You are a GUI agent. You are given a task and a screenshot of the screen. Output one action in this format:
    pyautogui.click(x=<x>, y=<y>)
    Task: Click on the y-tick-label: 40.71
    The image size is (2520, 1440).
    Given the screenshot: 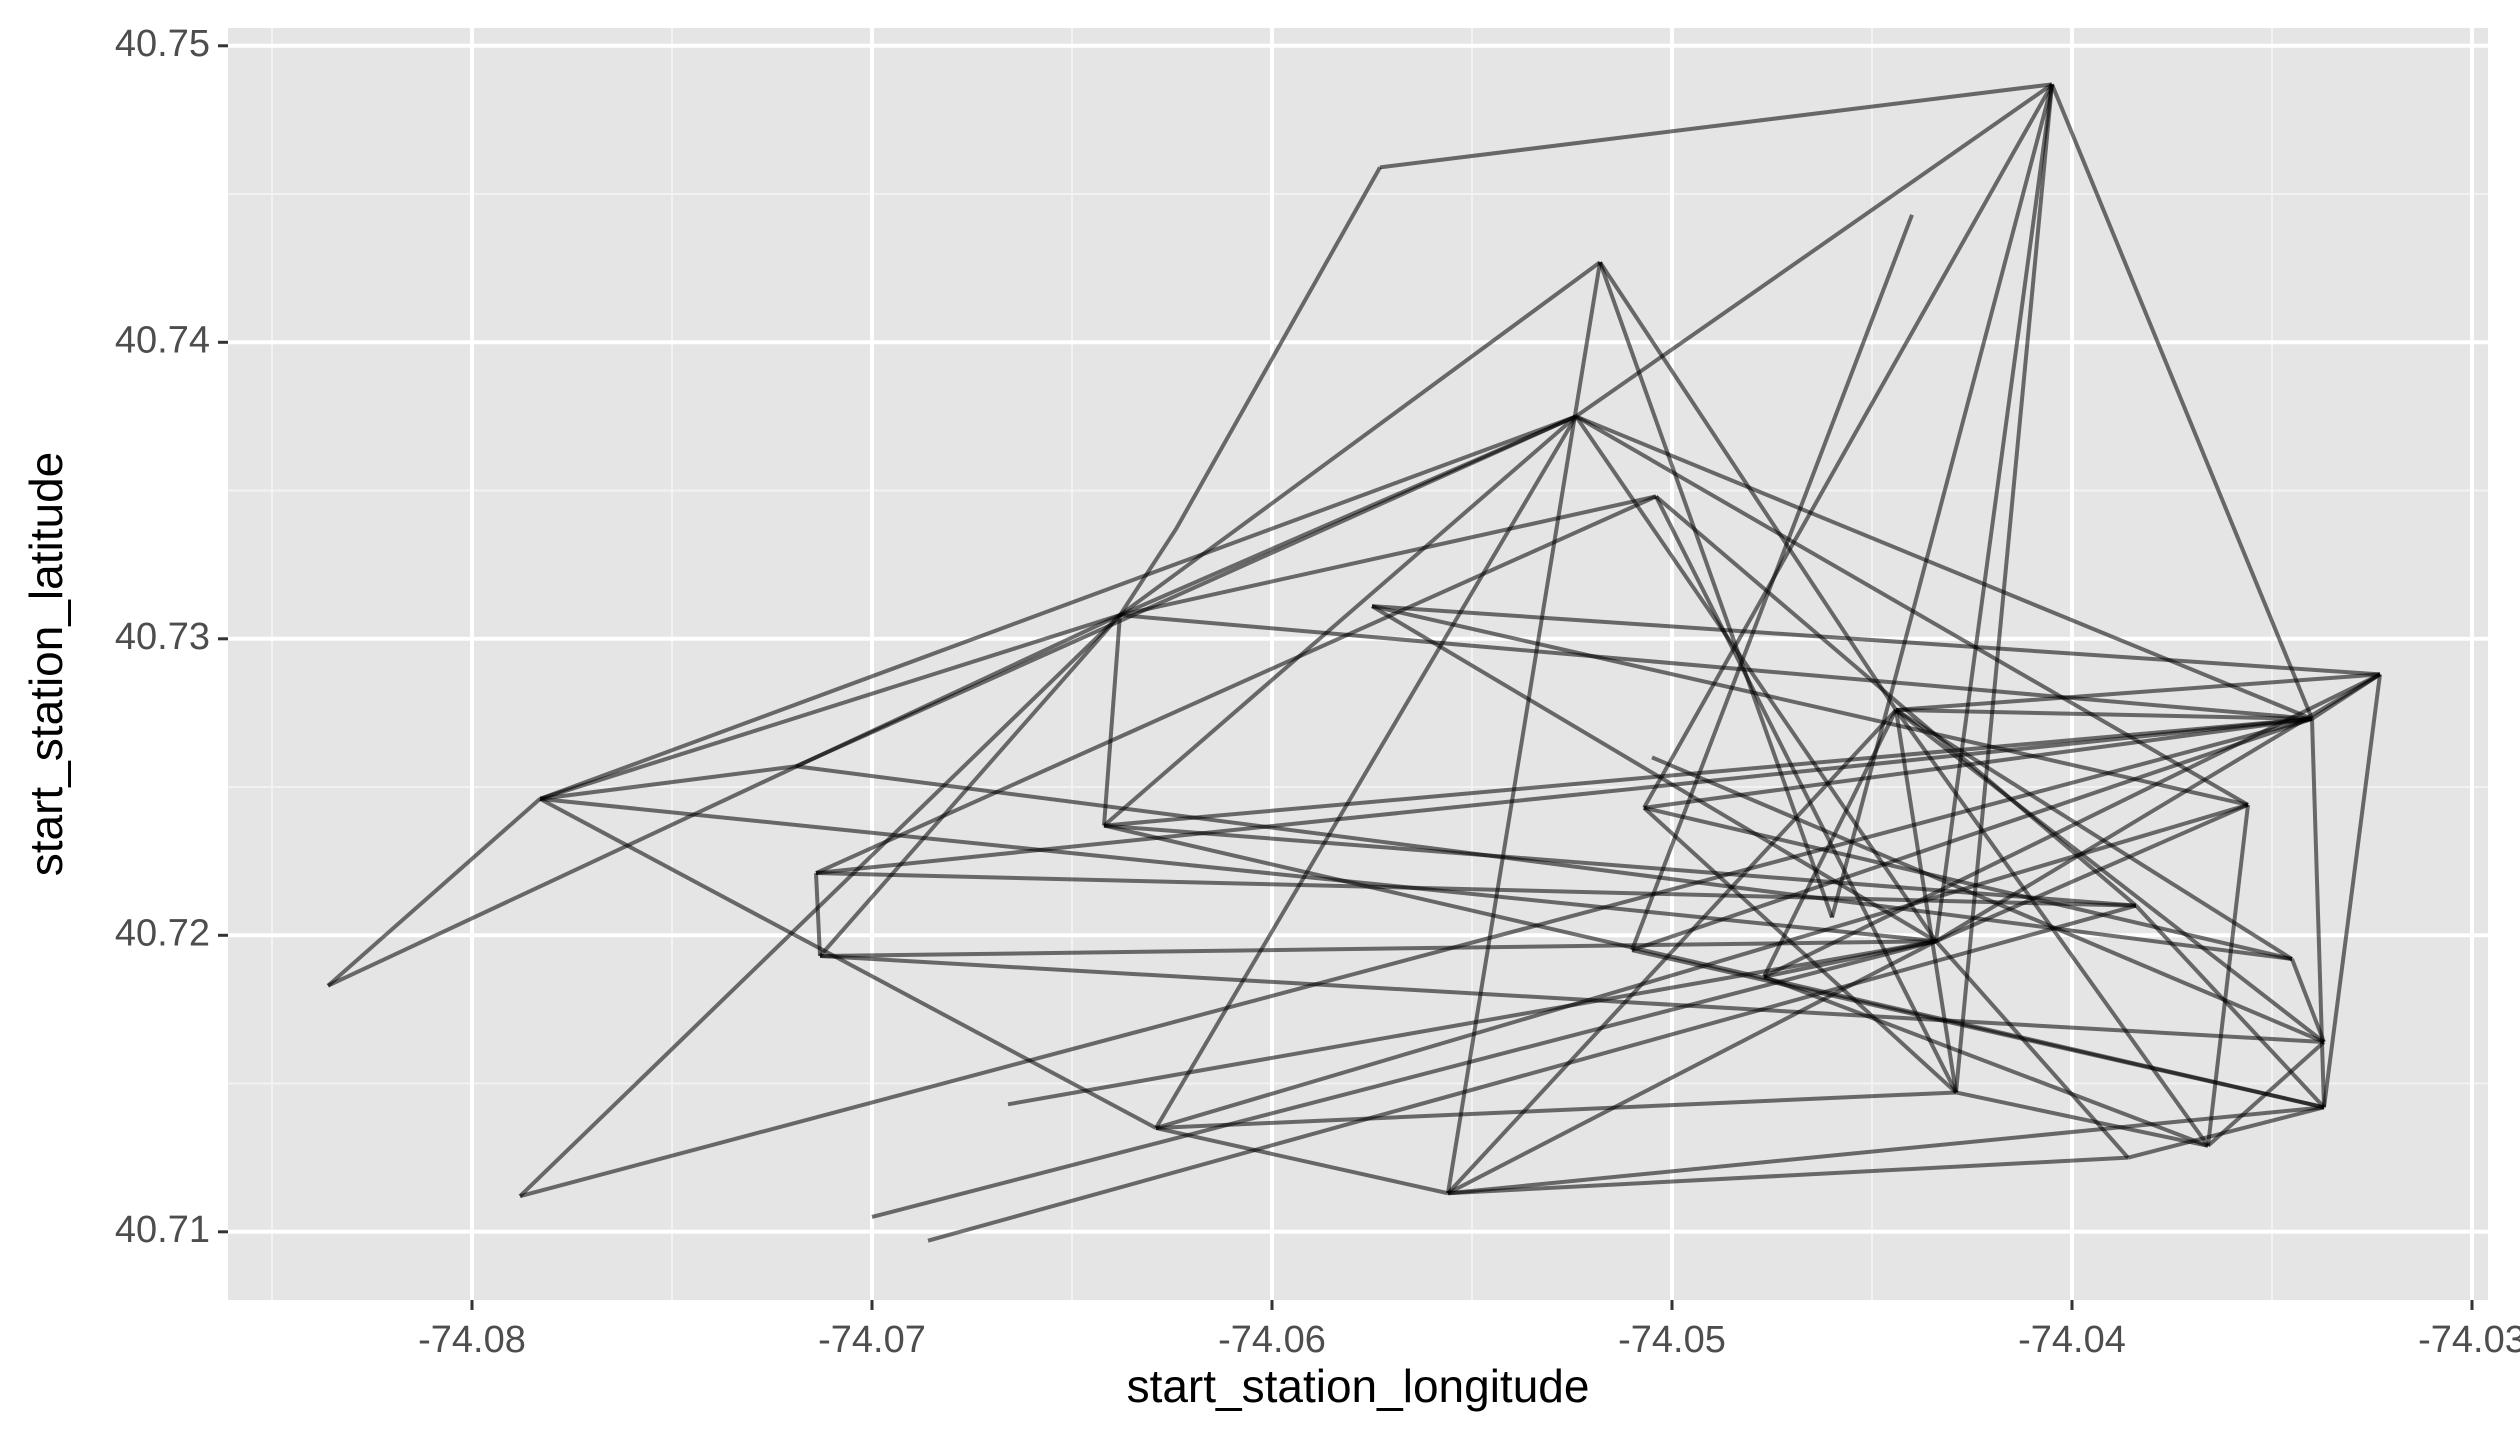 What is the action you would take?
    pyautogui.click(x=162, y=1230)
    